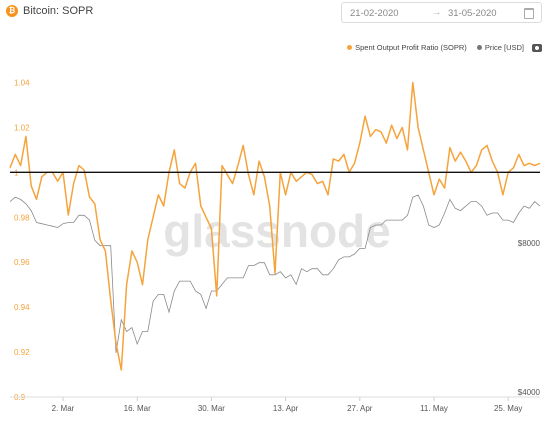  I want to click on chart-title: Bitcoin: SOPR, so click(58, 11).